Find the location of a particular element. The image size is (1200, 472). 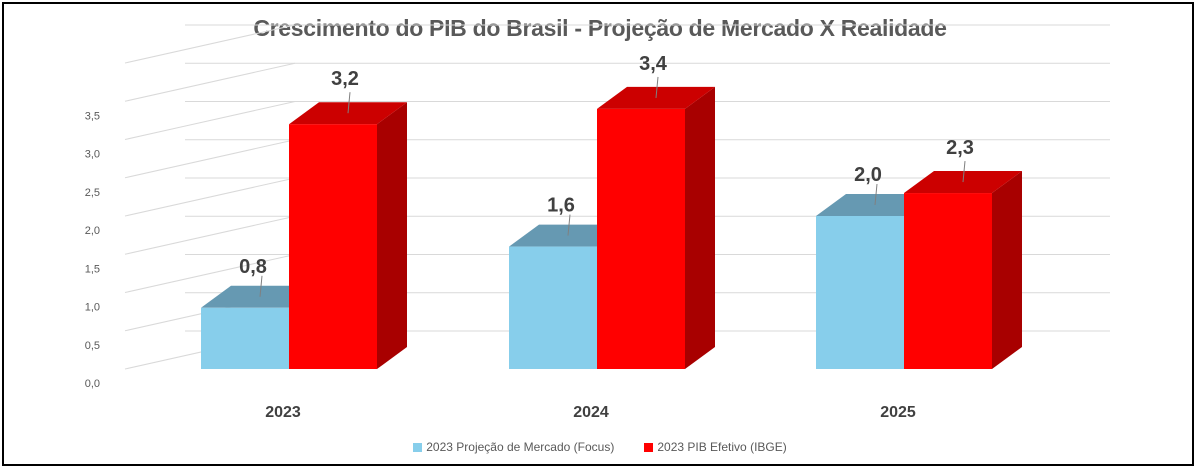

bar-2023-s1 is located at coordinates (333, 246).